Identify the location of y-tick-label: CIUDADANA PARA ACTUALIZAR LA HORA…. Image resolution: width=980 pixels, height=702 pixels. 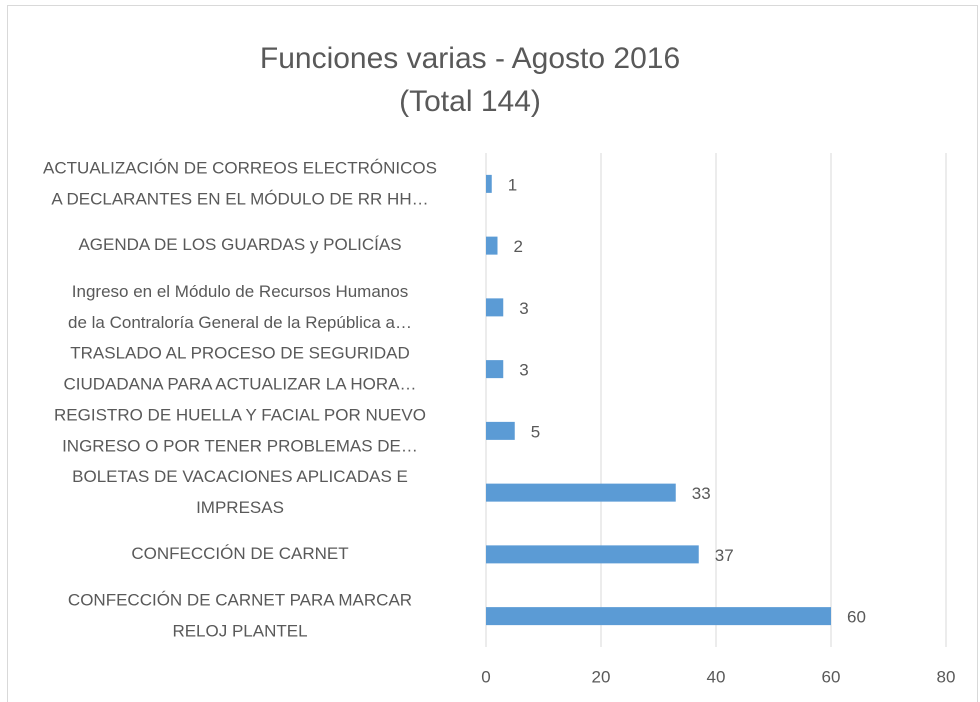
(240, 384).